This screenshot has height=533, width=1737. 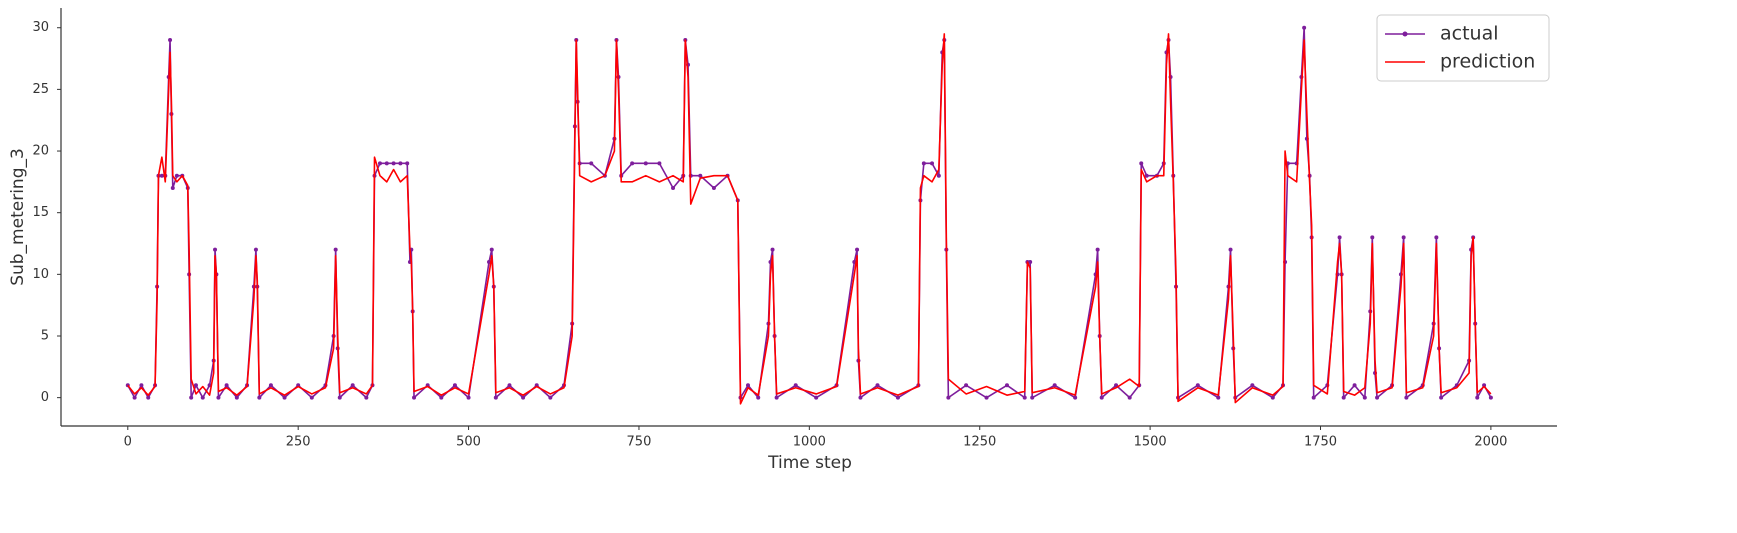 I want to click on y-tick-label: 25, so click(x=40, y=89).